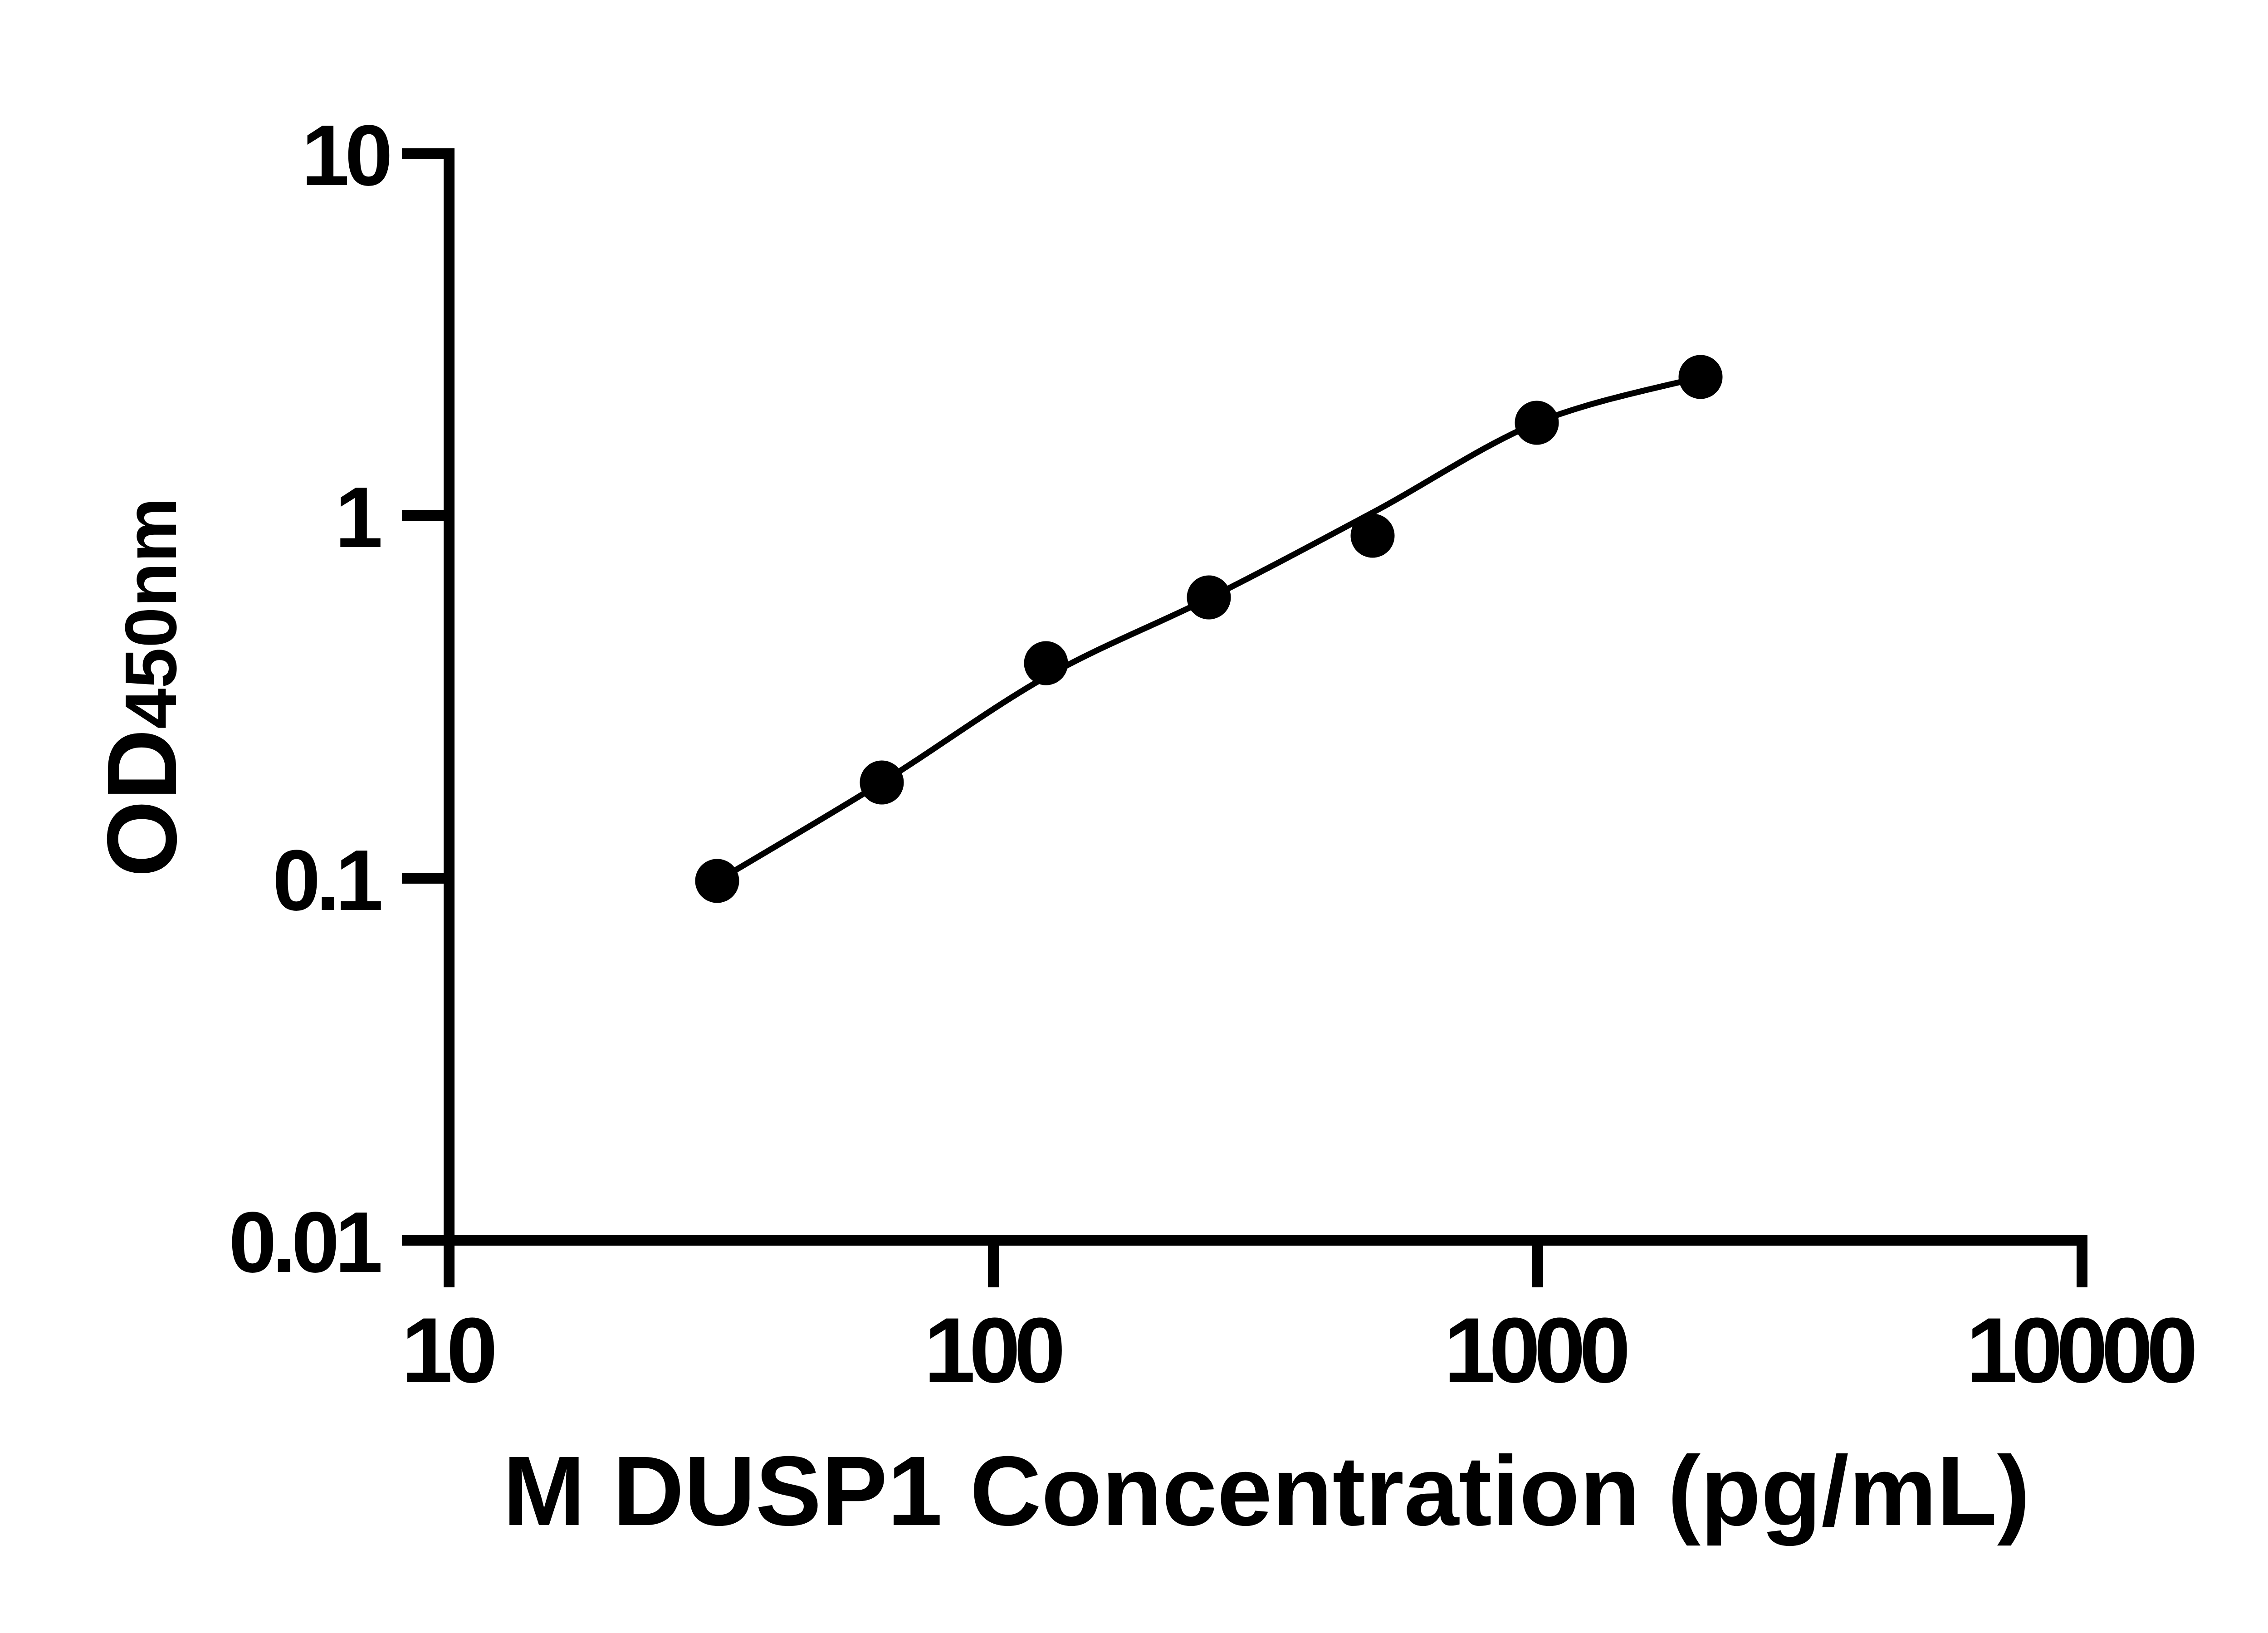  What do you see at coordinates (1536, 1350) in the screenshot?
I see `svg-text: 1000` at bounding box center [1536, 1350].